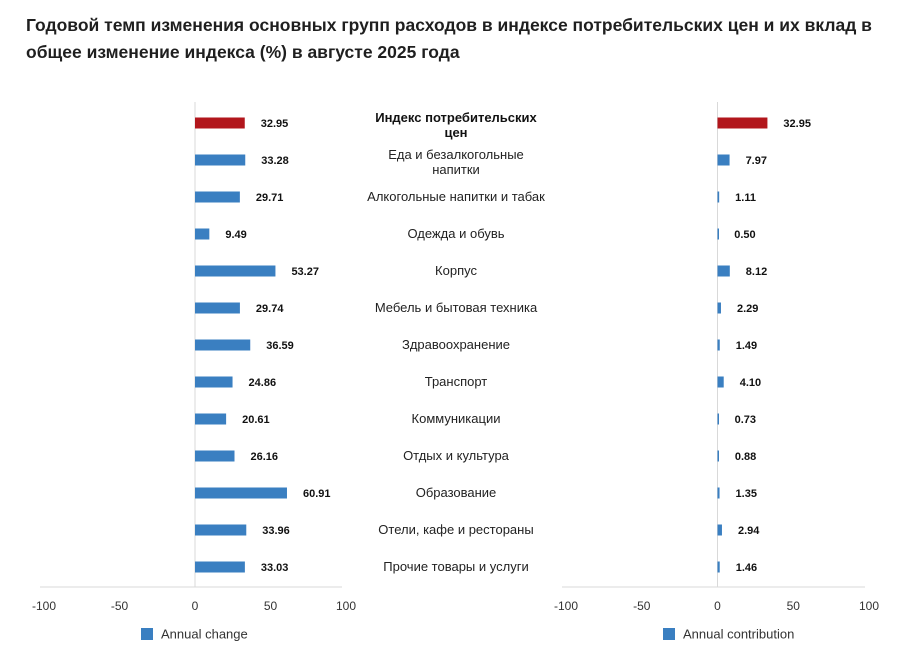  Describe the element at coordinates (745, 198) in the screenshot. I see `annual-contribution-value-label: 1.11` at that location.